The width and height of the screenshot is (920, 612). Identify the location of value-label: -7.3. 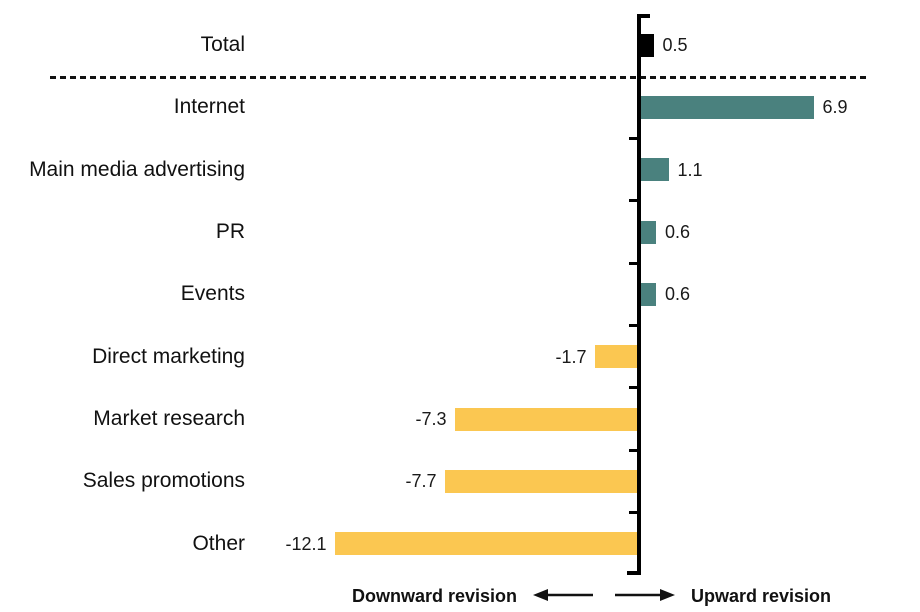
(431, 419).